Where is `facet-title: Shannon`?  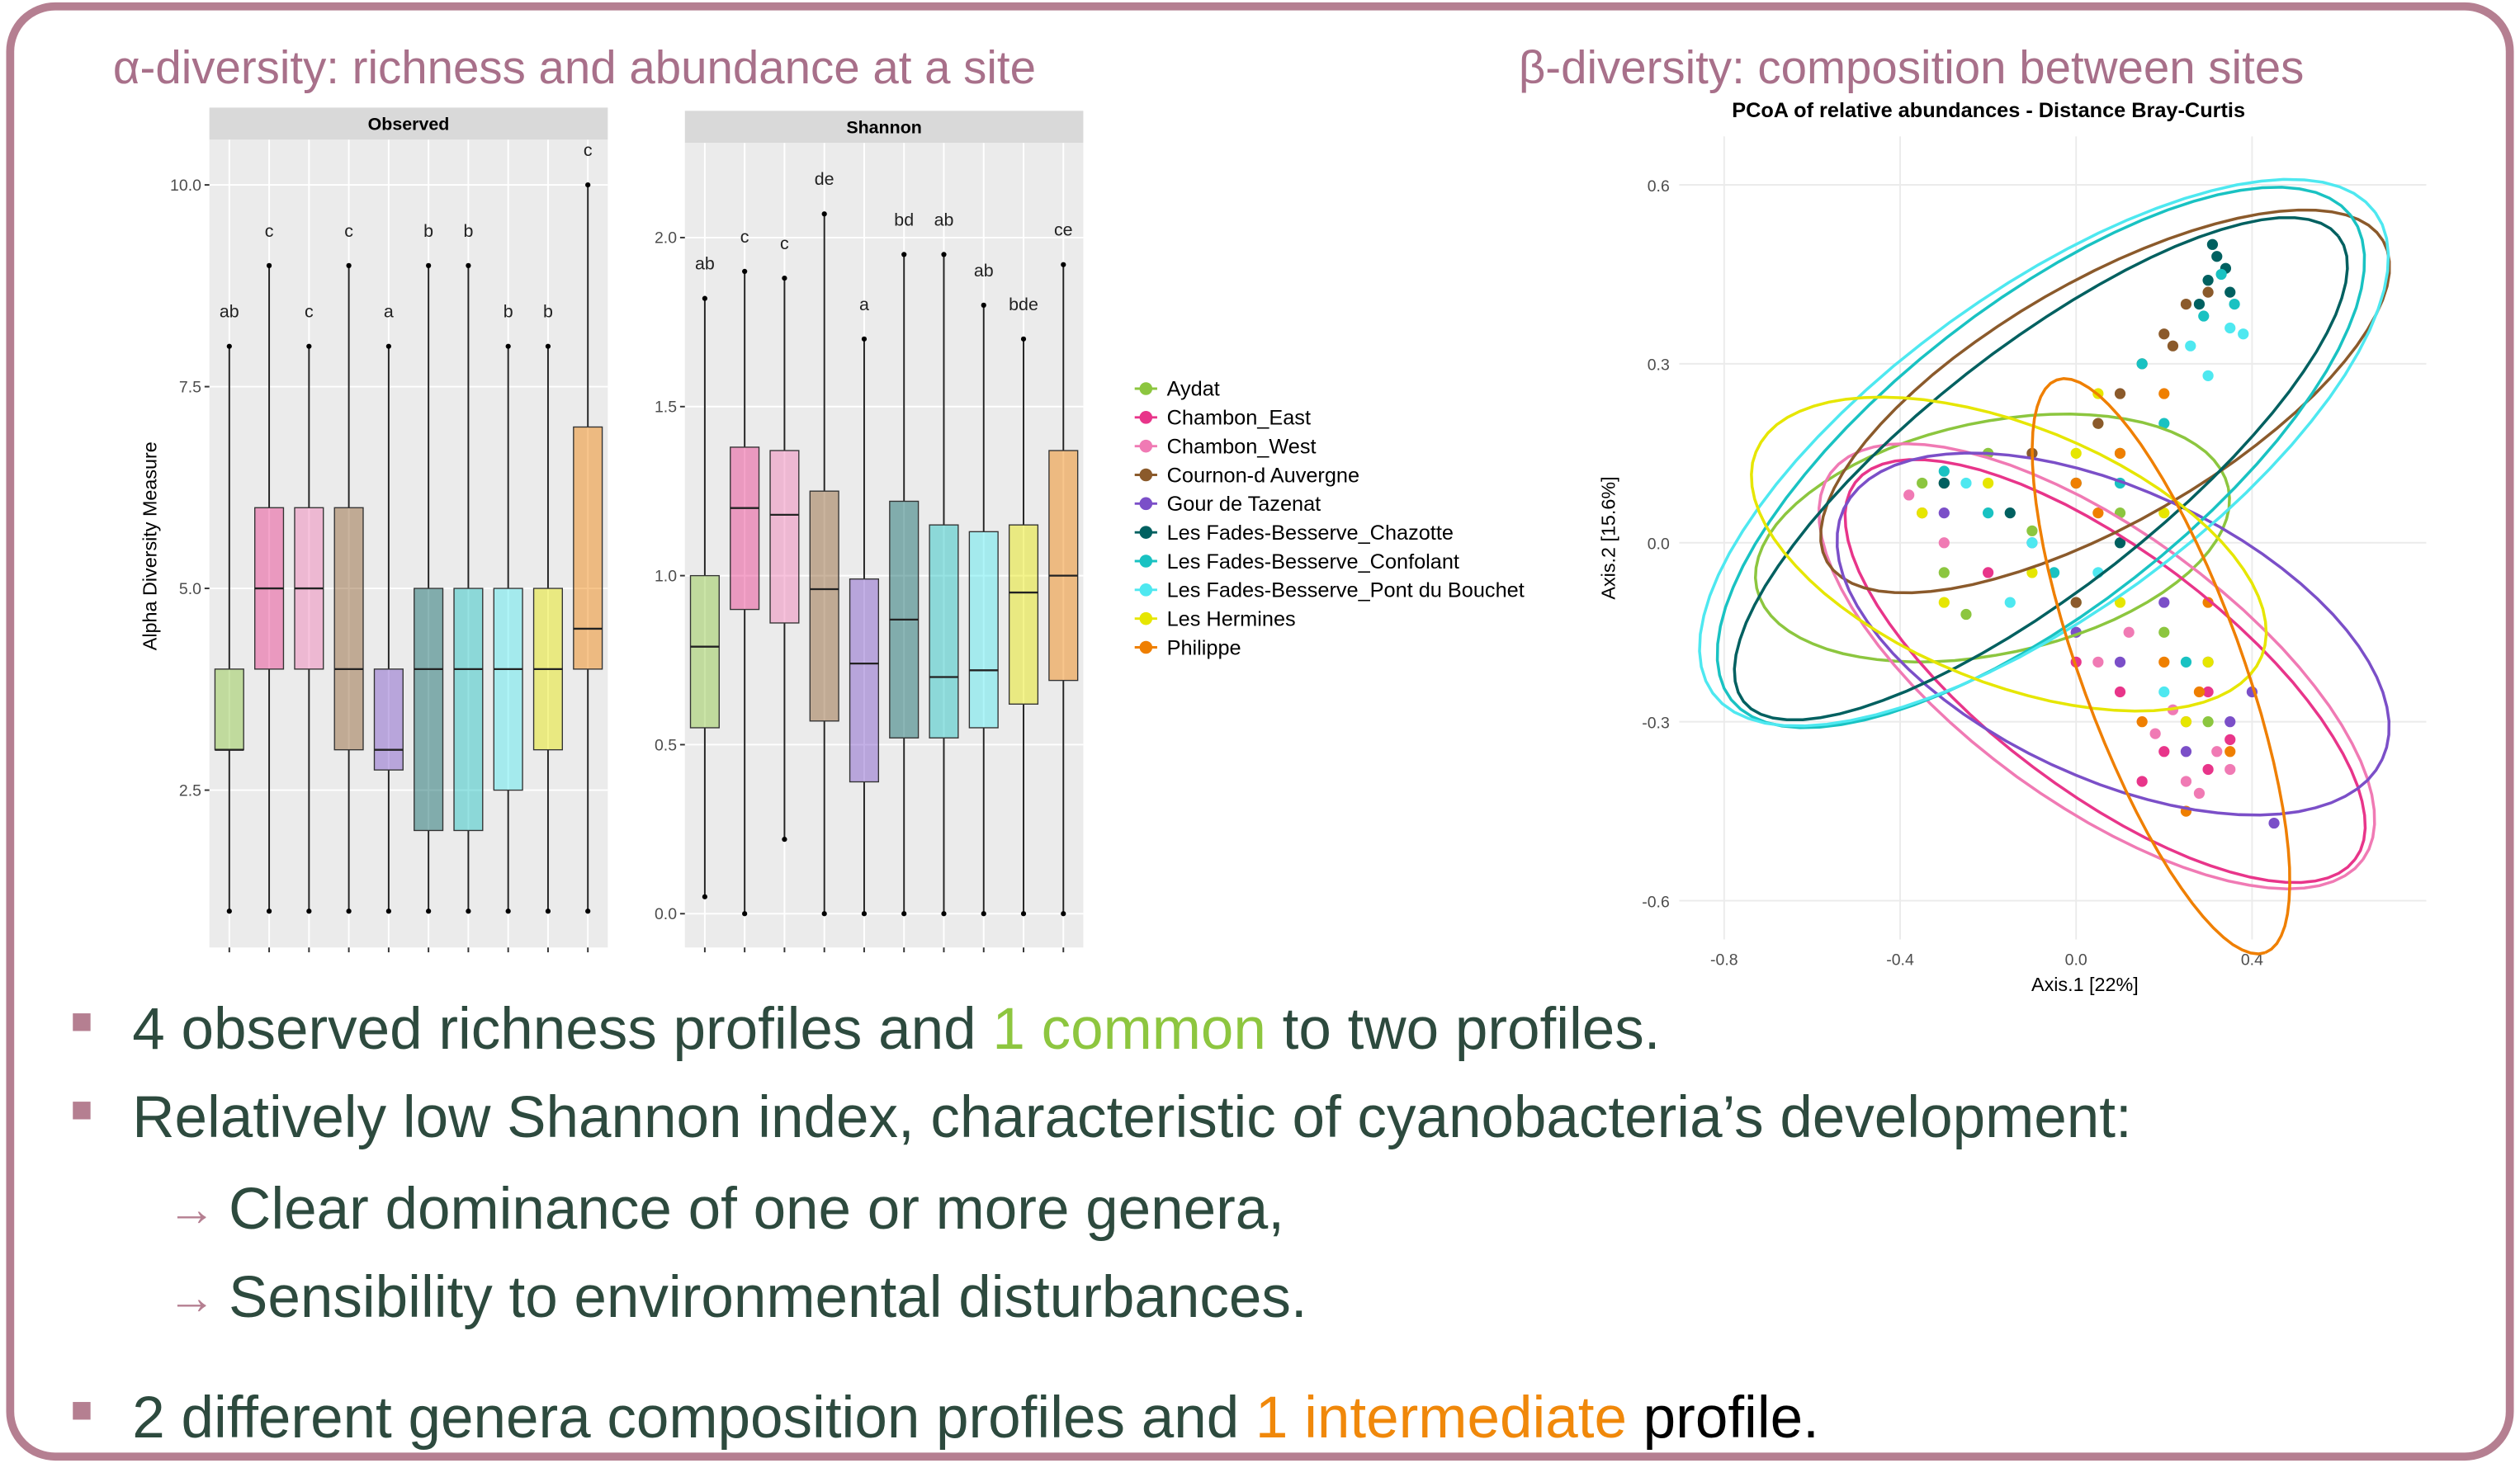
facet-title: Shannon is located at coordinates (884, 128).